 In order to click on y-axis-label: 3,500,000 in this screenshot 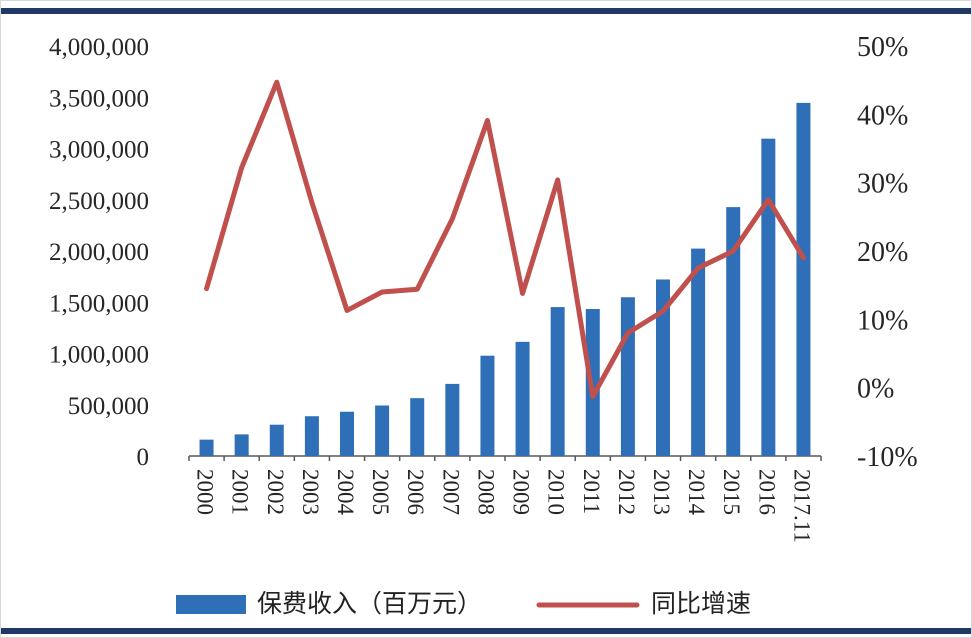, I will do `click(99, 98)`.